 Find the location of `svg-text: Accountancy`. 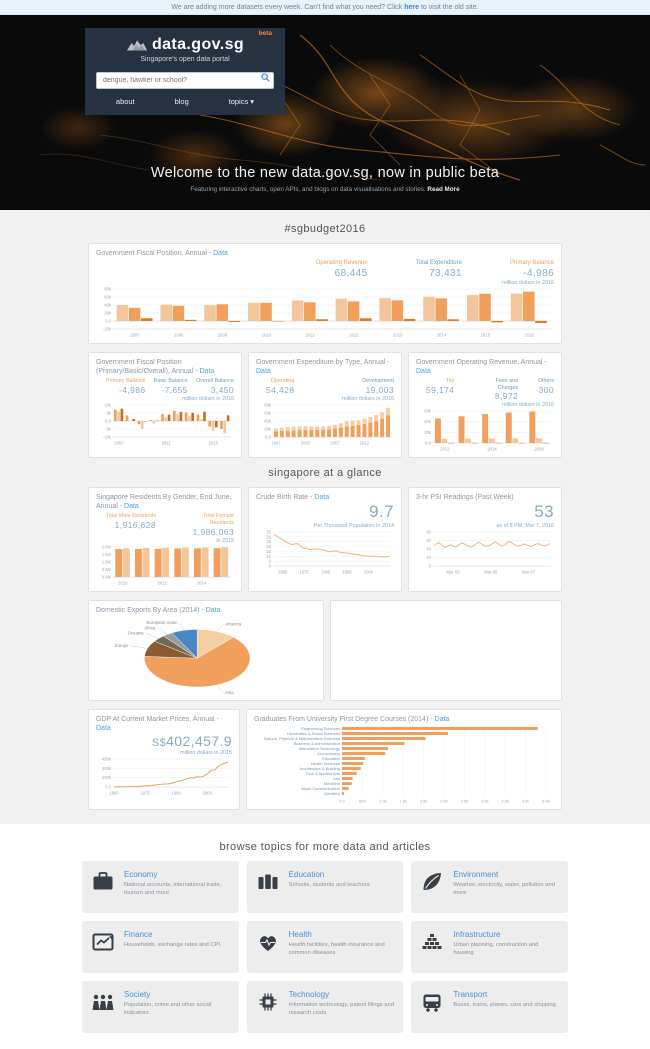

svg-text: Accountancy is located at coordinates (328, 753).